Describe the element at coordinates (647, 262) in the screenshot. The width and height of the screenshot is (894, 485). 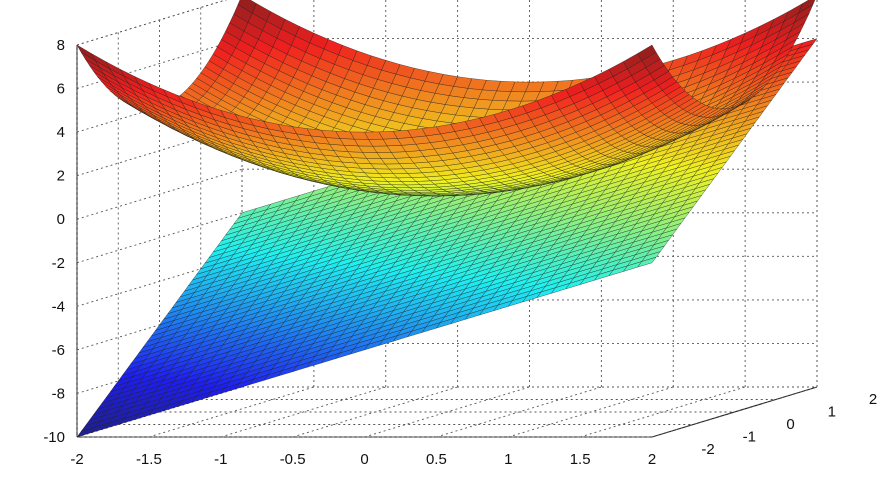
I see `plane-patch` at that location.